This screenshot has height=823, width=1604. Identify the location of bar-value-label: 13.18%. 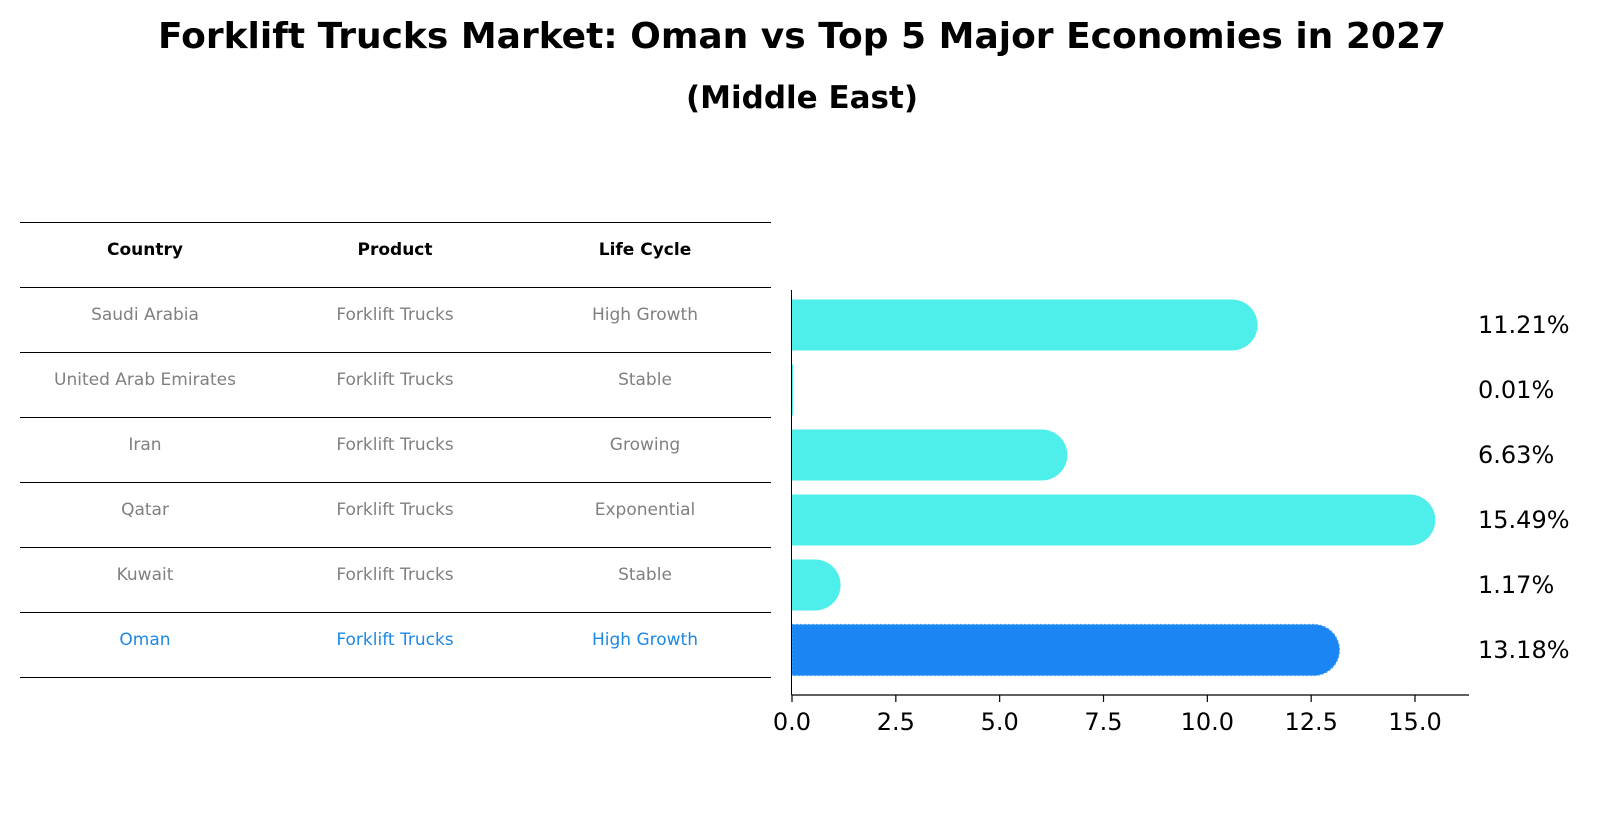
(1524, 650).